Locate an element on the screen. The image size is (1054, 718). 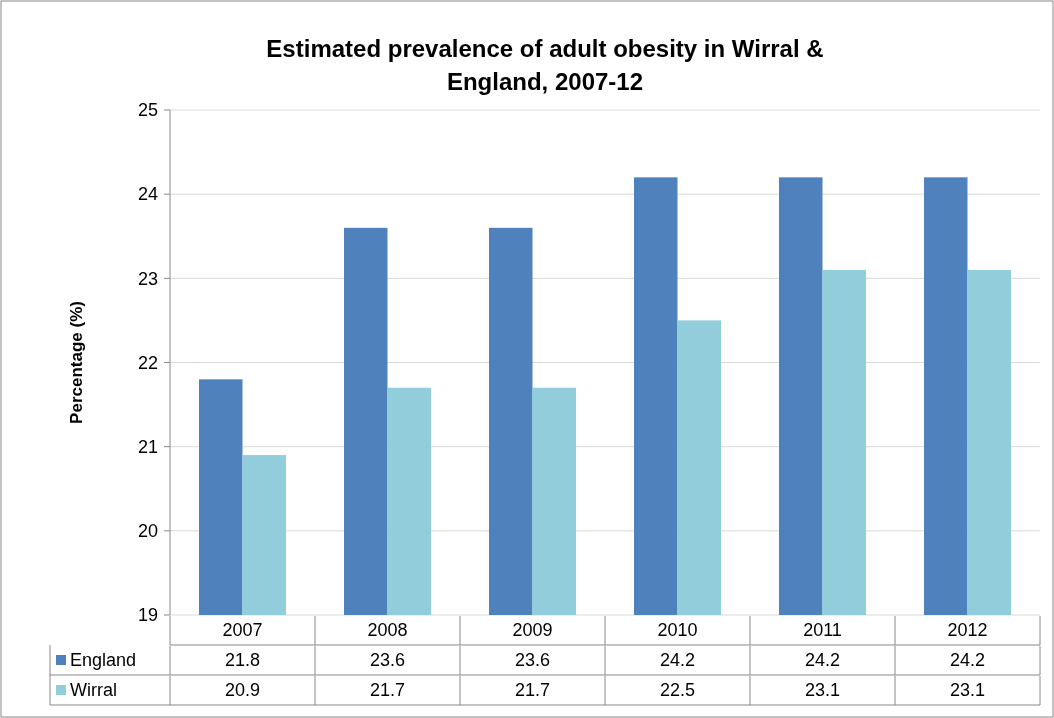
y-tick-label: 21 is located at coordinates (147, 446).